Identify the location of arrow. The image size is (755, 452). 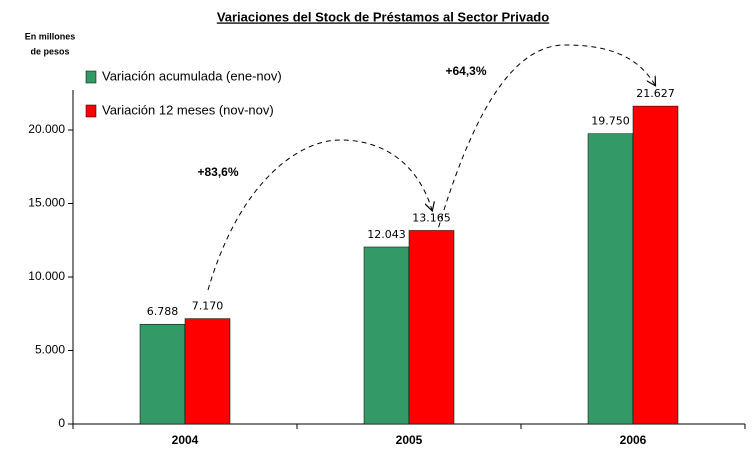
(545, 140).